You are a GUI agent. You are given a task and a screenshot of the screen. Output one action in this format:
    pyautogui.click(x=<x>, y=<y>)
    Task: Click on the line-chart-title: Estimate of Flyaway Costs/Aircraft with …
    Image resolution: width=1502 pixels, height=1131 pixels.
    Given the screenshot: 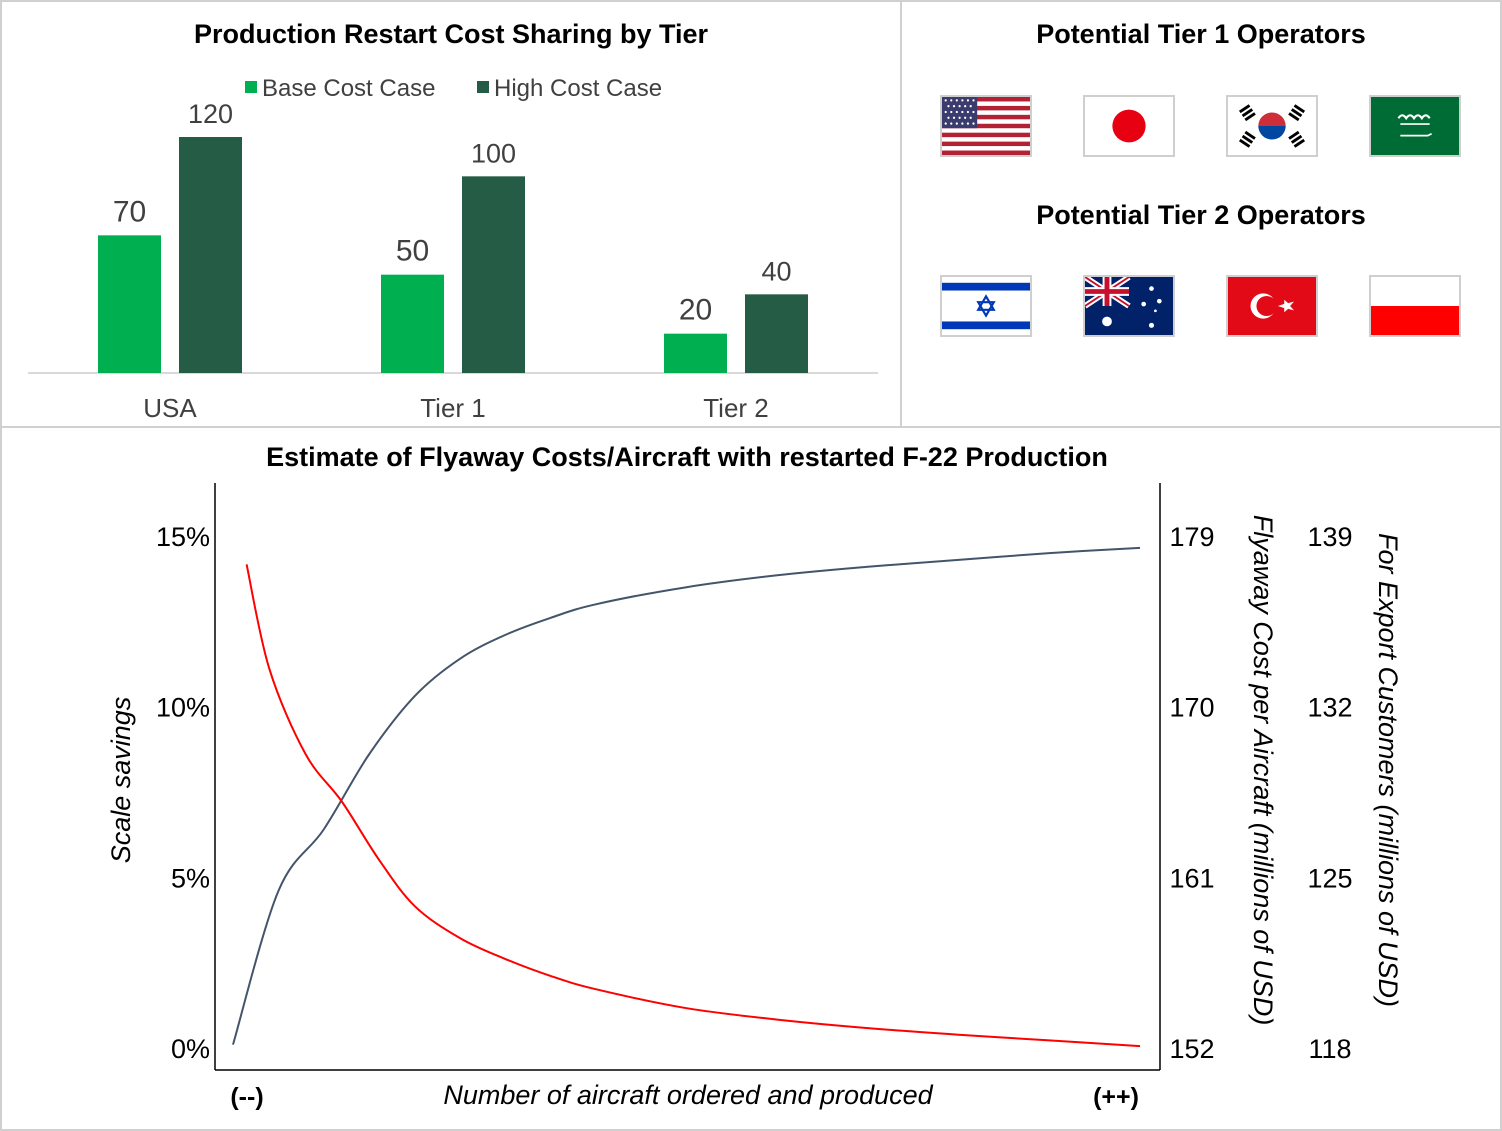 What is the action you would take?
    pyautogui.click(x=687, y=457)
    